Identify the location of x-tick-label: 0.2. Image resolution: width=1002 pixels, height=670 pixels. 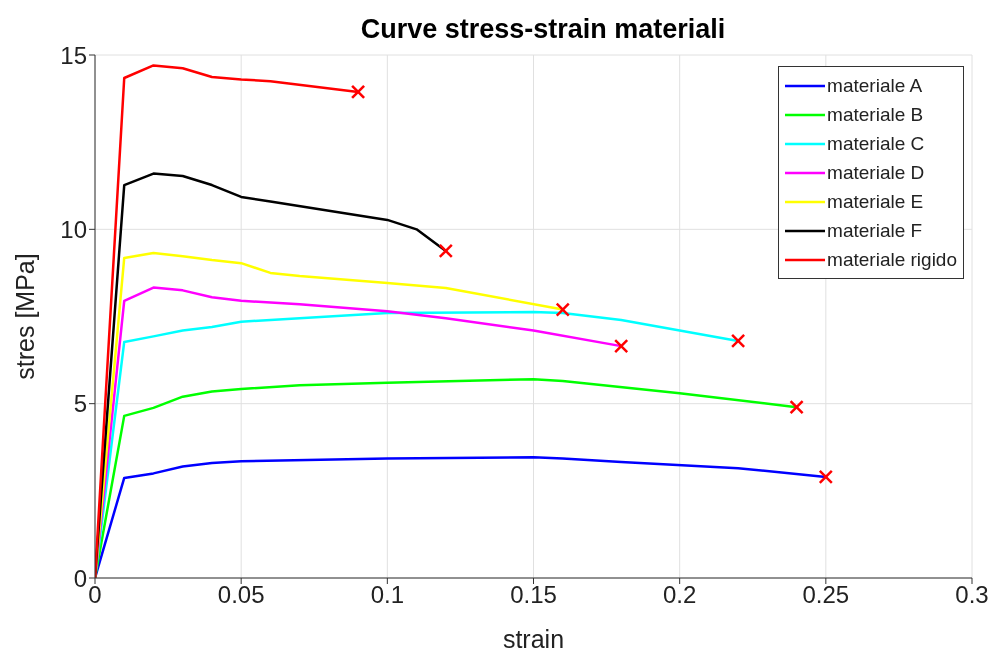
(679, 595).